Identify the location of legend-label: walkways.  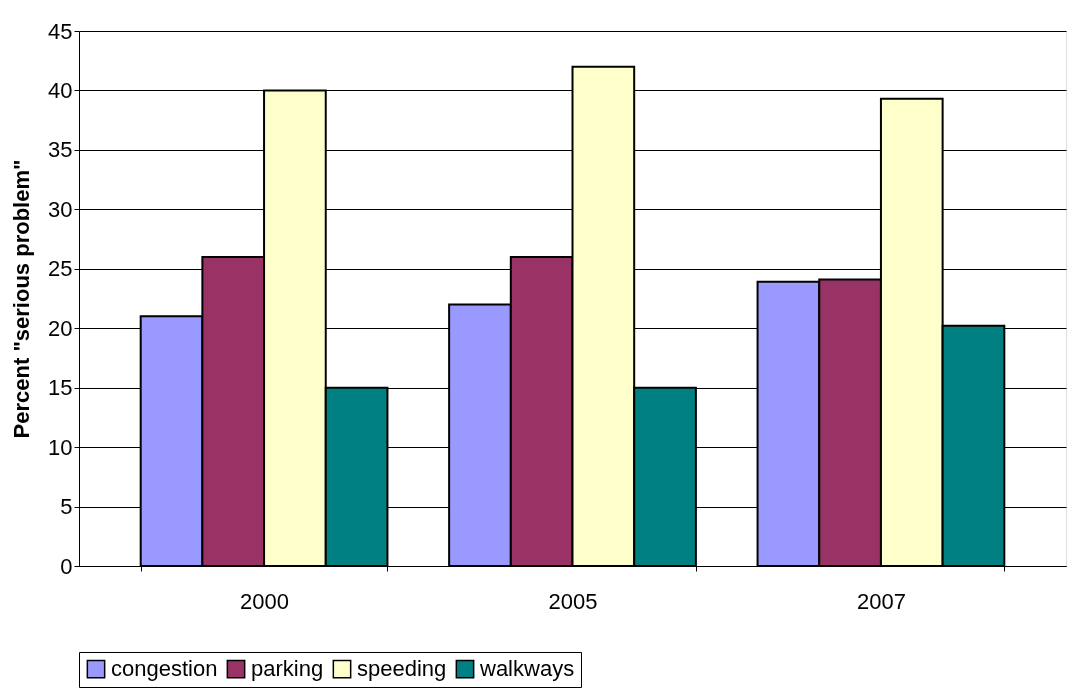
(527, 669).